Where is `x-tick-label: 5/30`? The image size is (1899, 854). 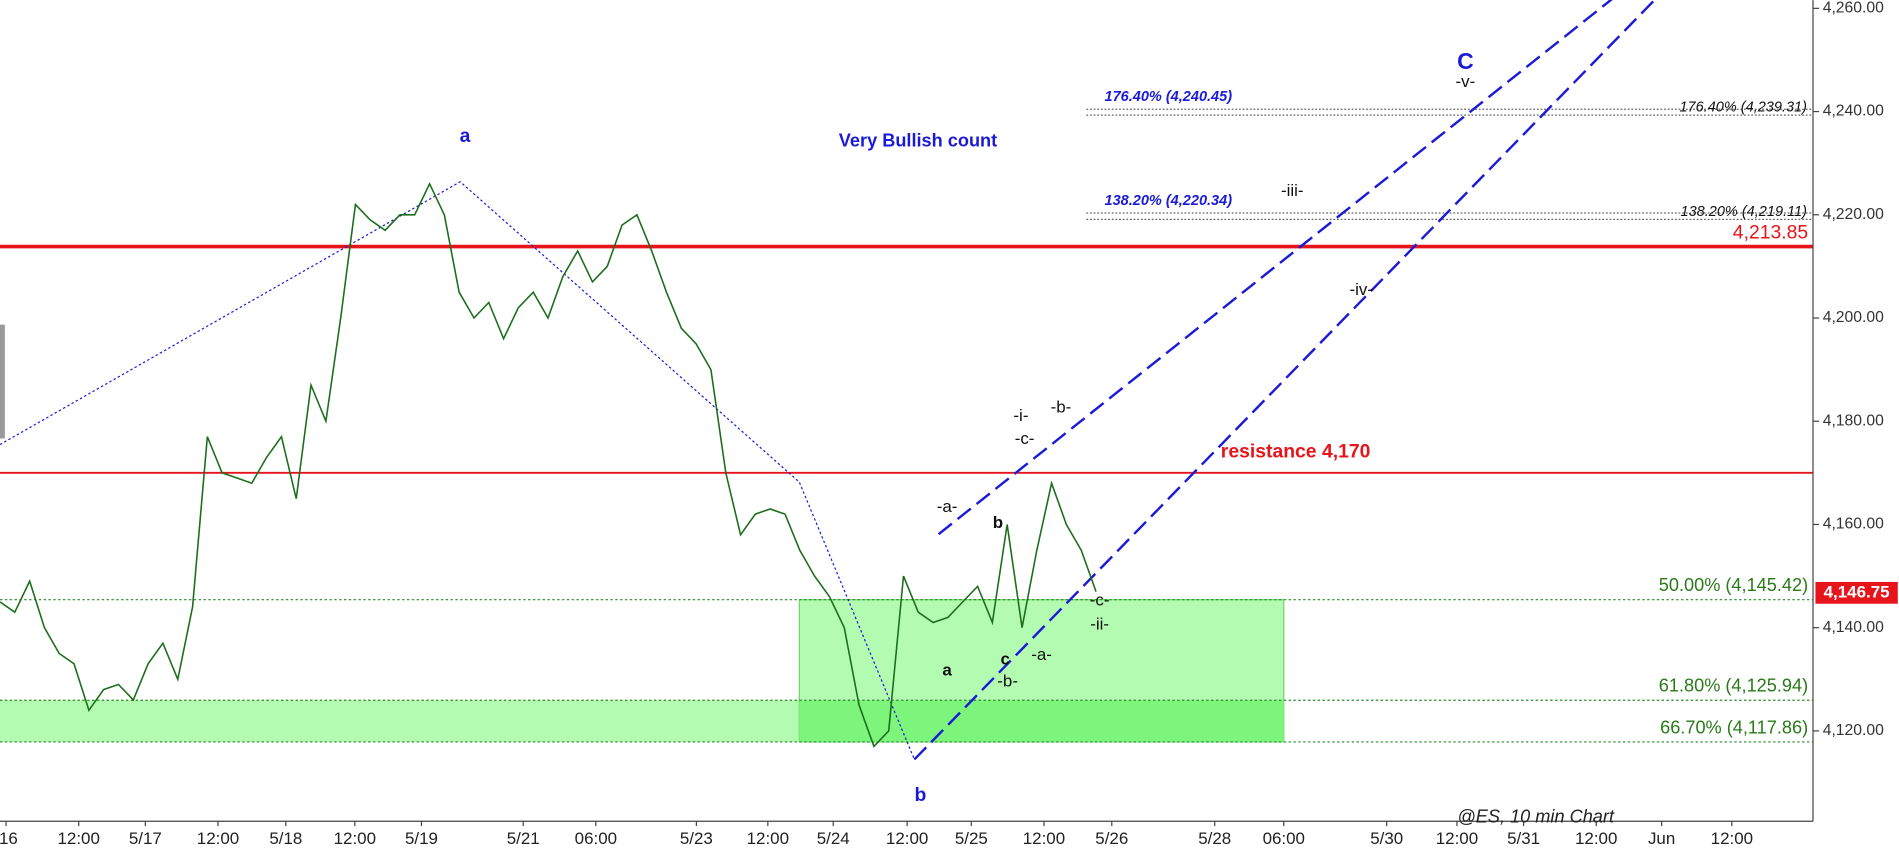 x-tick-label: 5/30 is located at coordinates (1386, 838).